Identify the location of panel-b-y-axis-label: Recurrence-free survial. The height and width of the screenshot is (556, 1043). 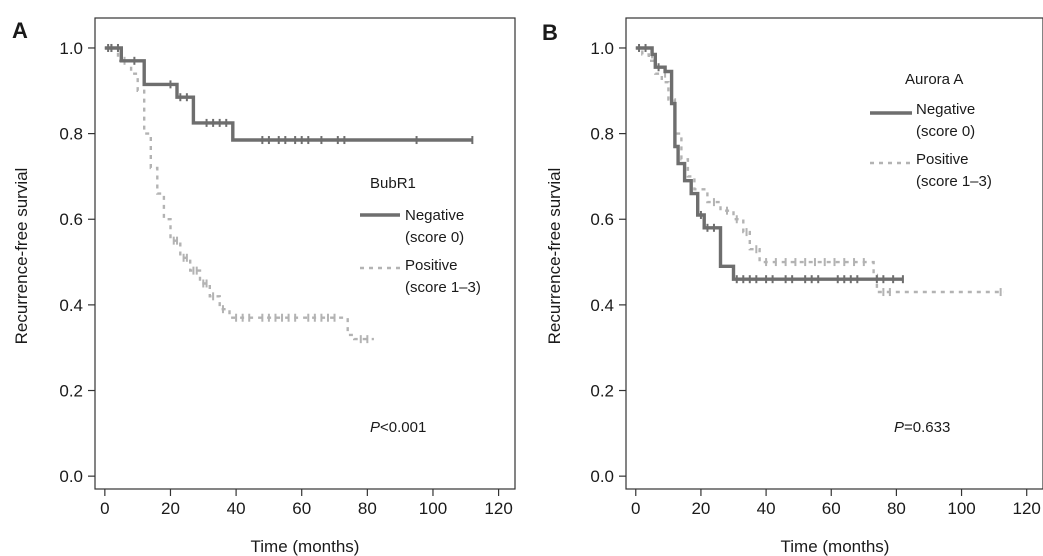
(554, 256).